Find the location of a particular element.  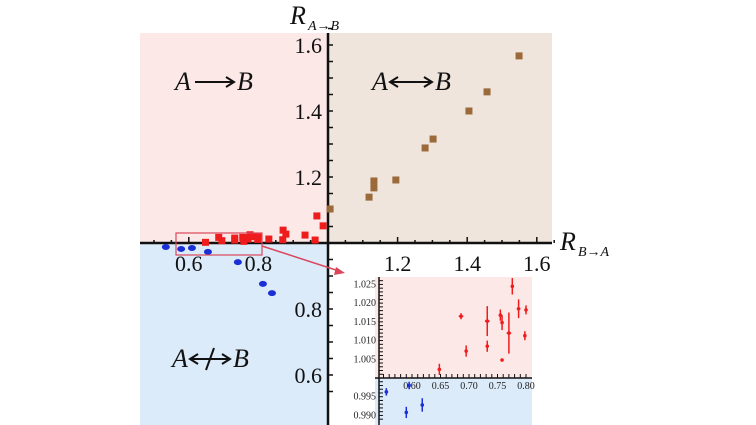

inset-x-tick-label: 0.70 is located at coordinates (469, 386).